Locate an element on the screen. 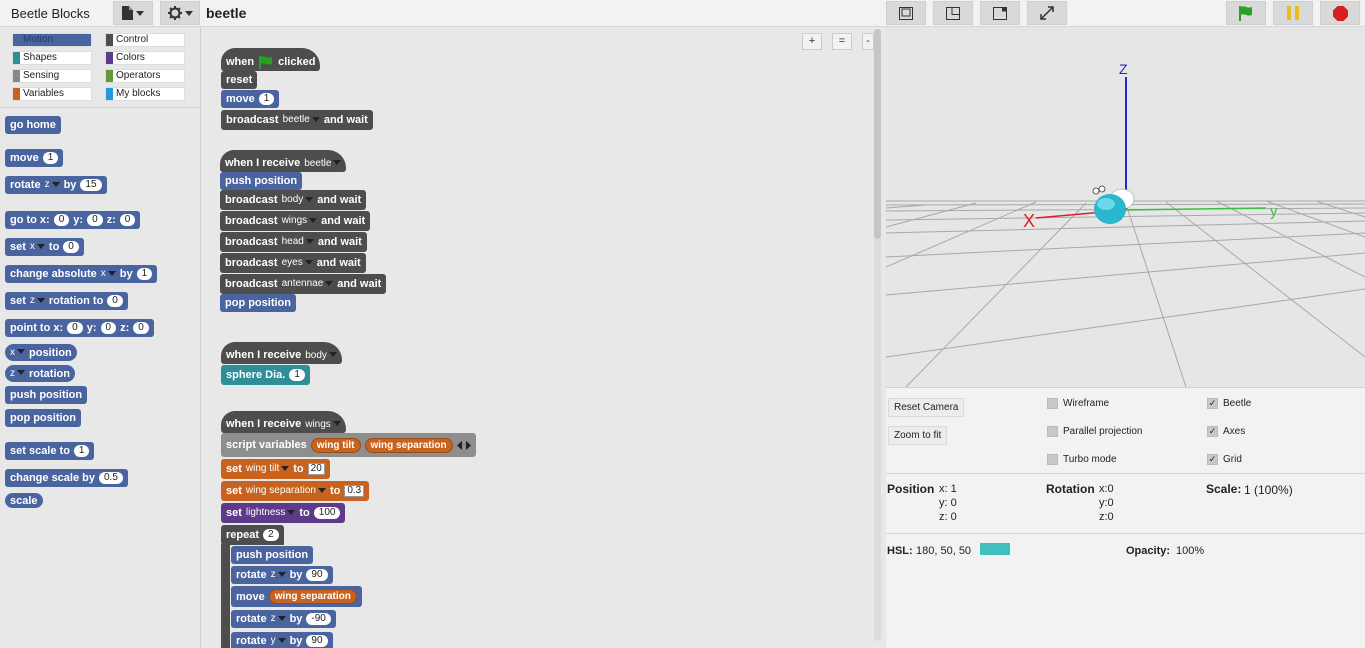 The height and width of the screenshot is (648, 1365). block-rotate: rotate z by 15 is located at coordinates (56, 185).